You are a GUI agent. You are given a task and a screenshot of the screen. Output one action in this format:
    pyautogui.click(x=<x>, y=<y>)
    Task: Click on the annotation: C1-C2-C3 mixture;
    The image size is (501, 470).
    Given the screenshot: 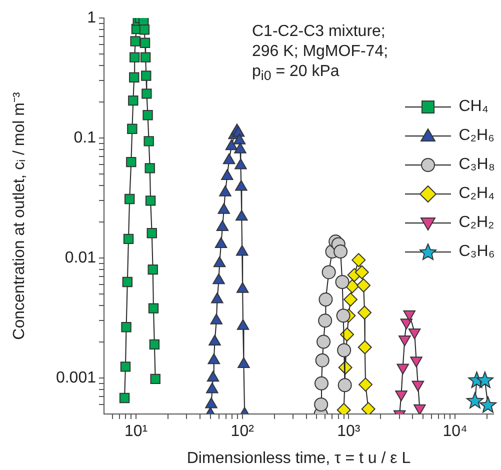 What is the action you would take?
    pyautogui.click(x=319, y=32)
    